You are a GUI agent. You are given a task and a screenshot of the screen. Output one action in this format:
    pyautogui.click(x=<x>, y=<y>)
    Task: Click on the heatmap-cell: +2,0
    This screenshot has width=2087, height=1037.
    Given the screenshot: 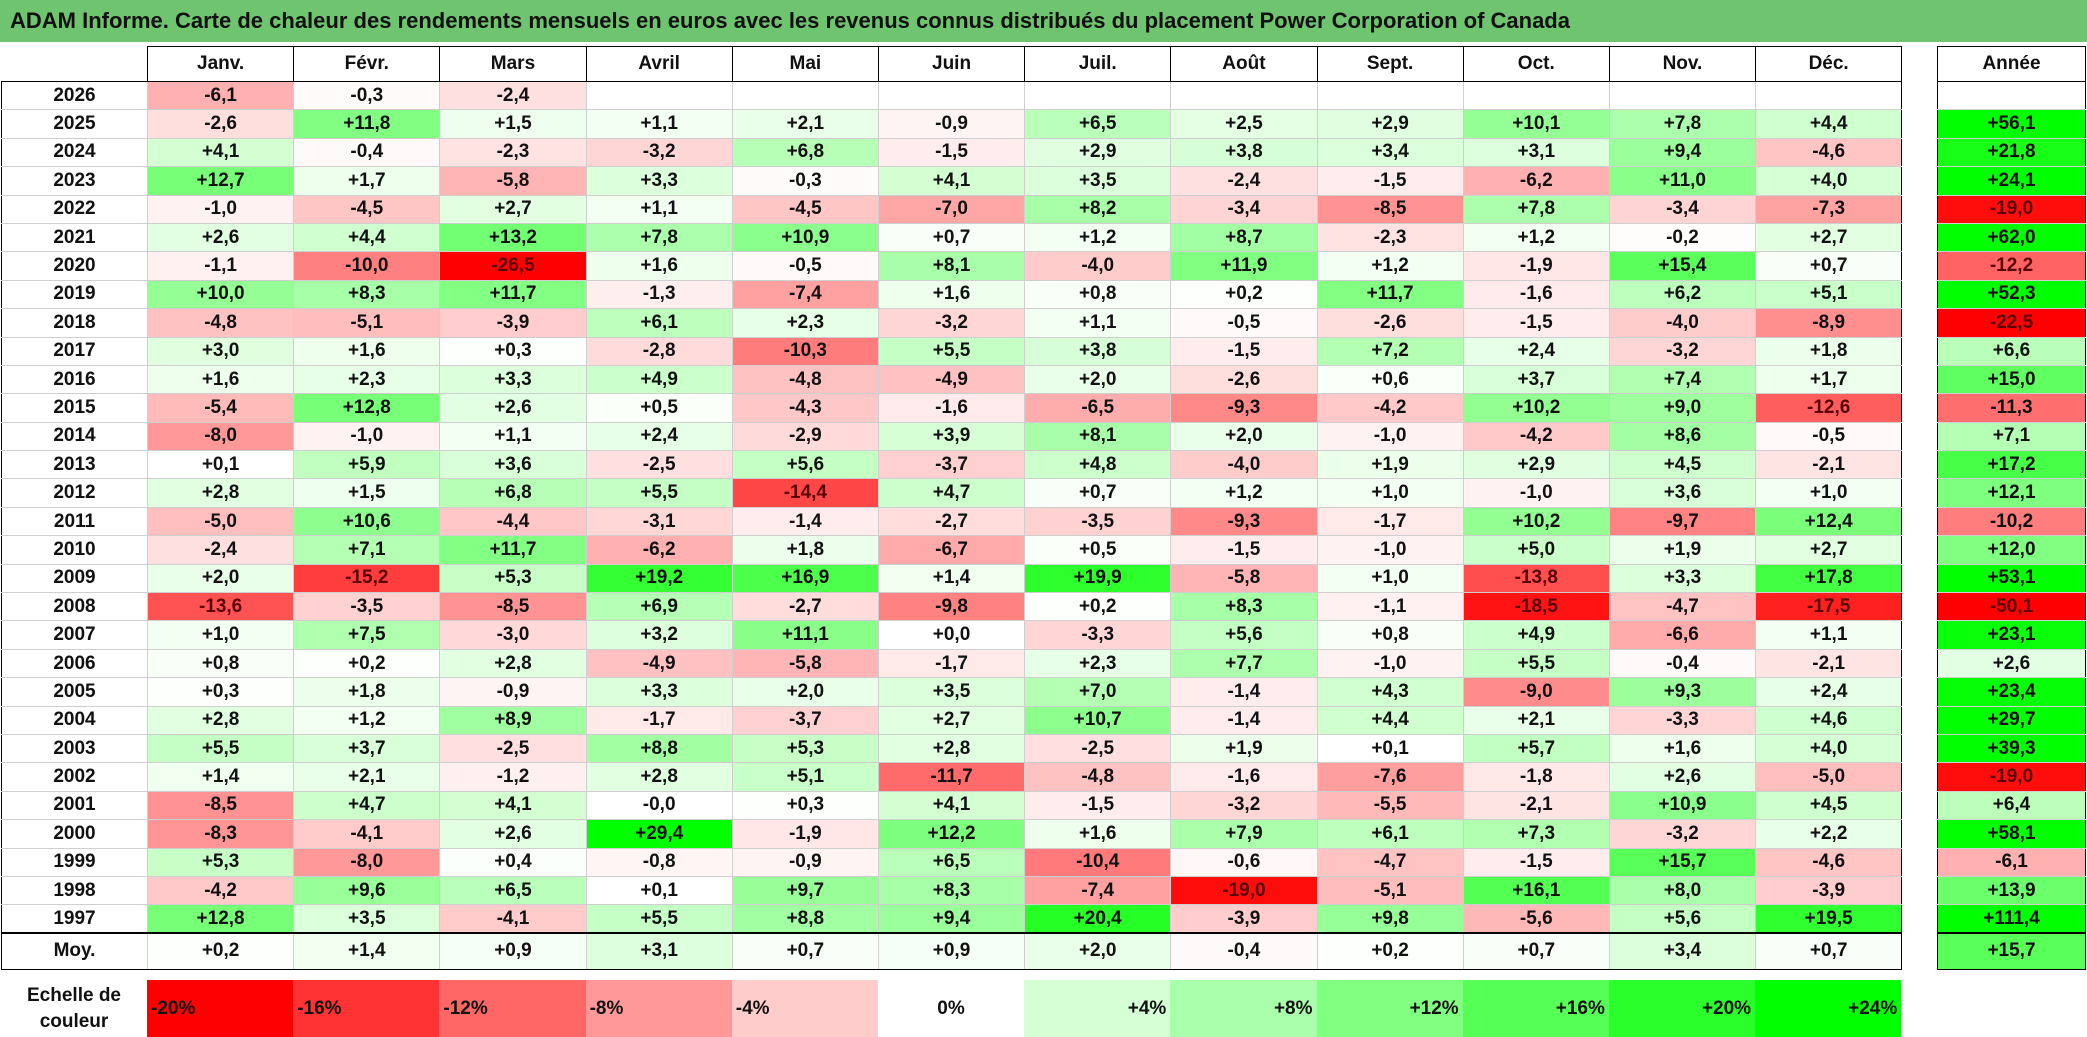 What is the action you would take?
    pyautogui.click(x=1244, y=436)
    